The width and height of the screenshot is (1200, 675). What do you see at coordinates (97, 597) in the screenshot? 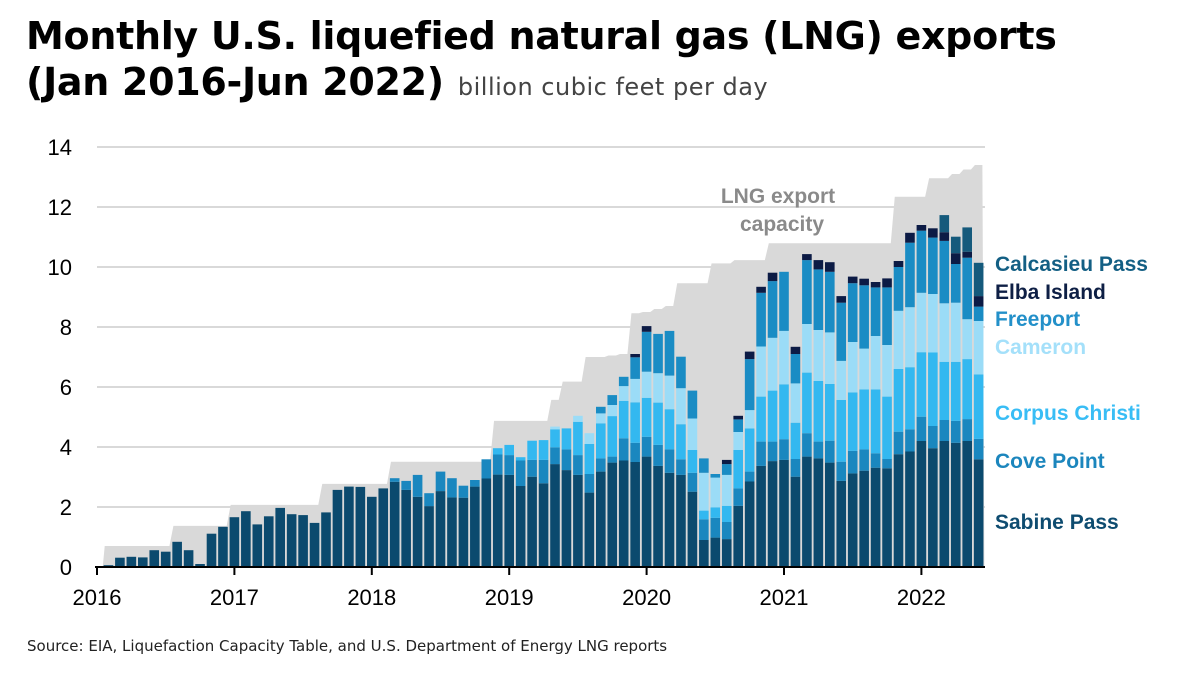
I see `x-tick-label: 2016` at bounding box center [97, 597].